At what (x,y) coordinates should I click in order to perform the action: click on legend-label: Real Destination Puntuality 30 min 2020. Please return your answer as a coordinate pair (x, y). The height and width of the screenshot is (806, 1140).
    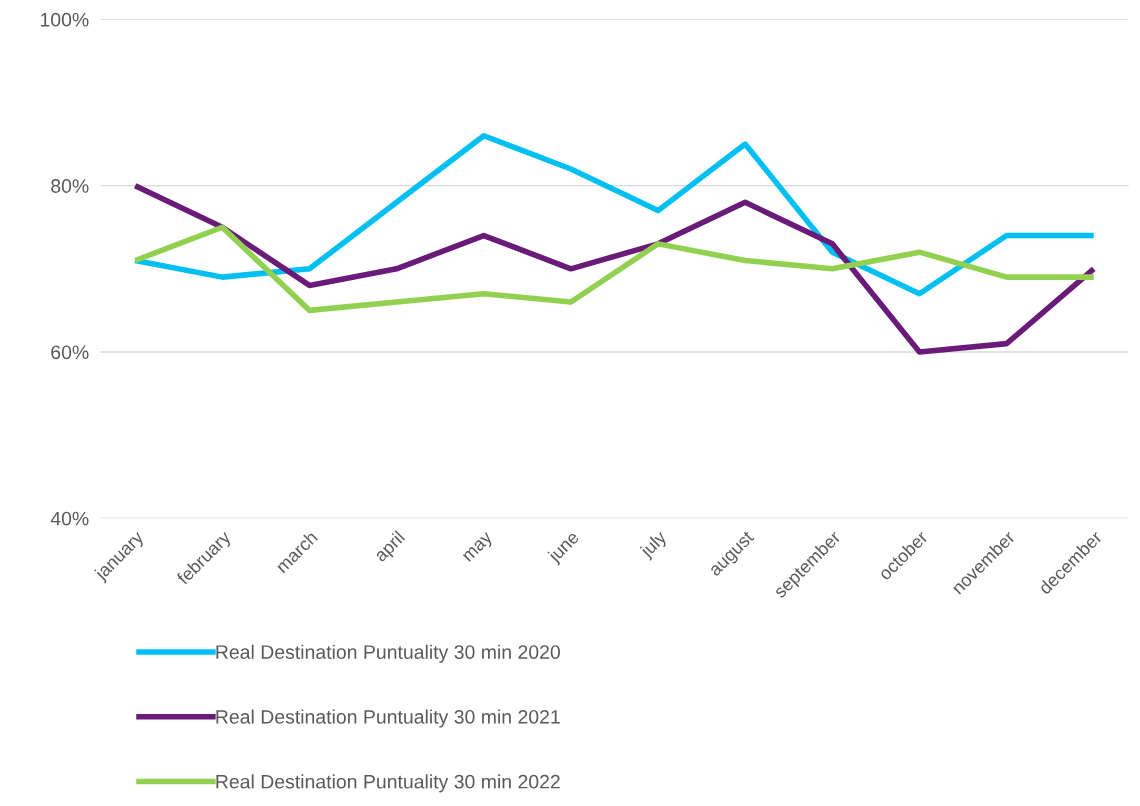
    Looking at the image, I should click on (388, 653).